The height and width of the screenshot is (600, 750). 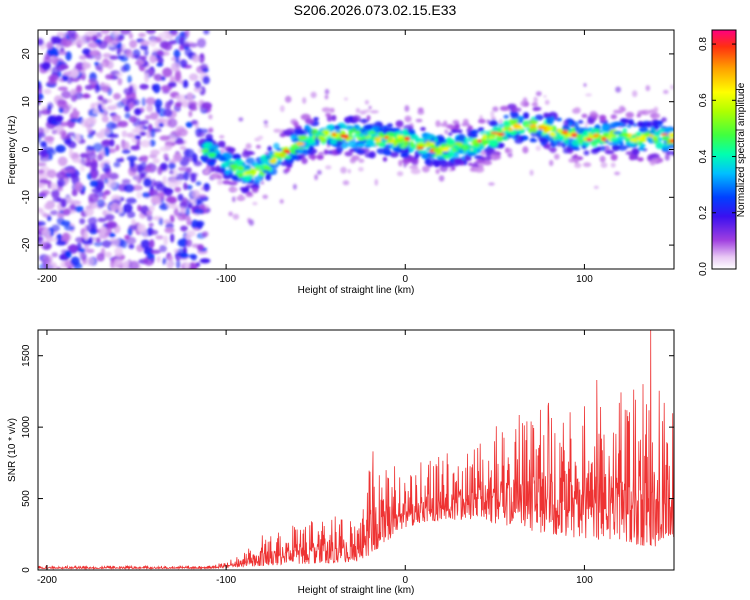 What do you see at coordinates (26, 197) in the screenshot?
I see `y-tick-label: -10` at bounding box center [26, 197].